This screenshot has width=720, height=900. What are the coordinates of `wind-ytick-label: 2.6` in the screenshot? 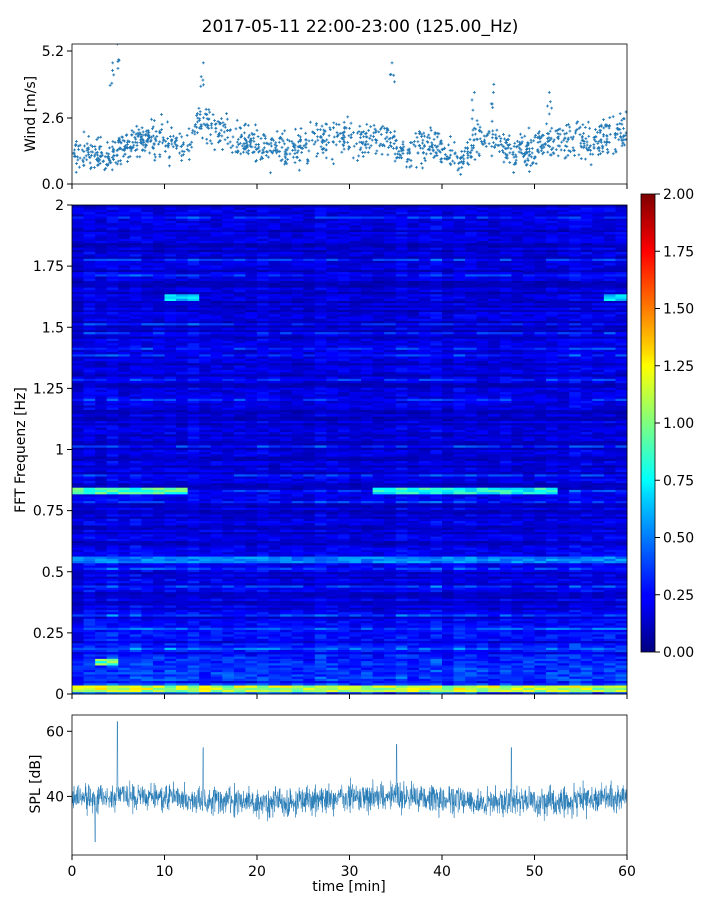 It's located at (53, 119).